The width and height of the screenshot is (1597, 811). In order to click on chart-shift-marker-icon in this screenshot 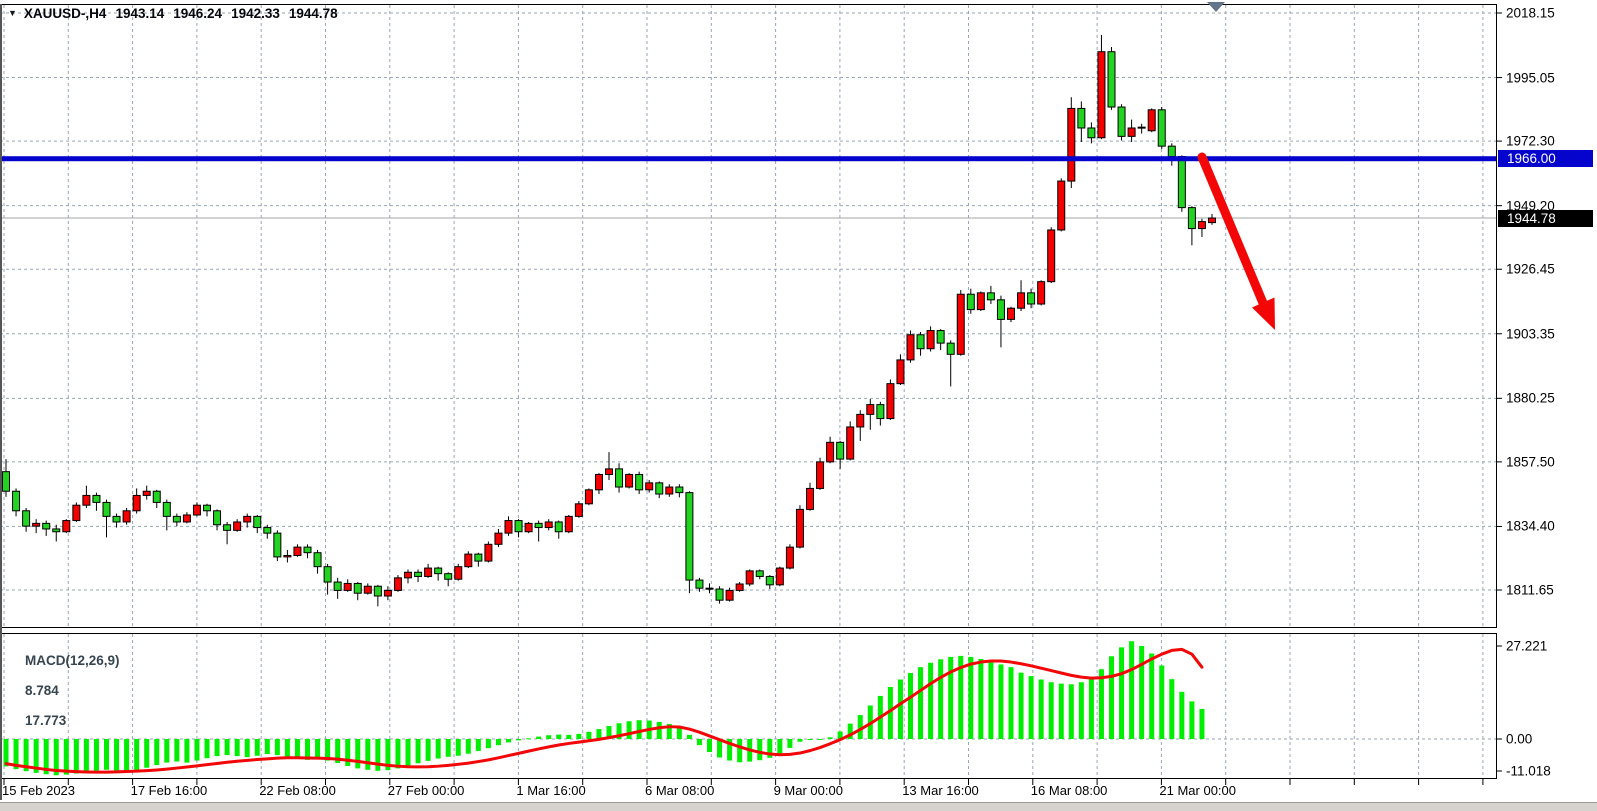, I will do `click(1216, 7)`.